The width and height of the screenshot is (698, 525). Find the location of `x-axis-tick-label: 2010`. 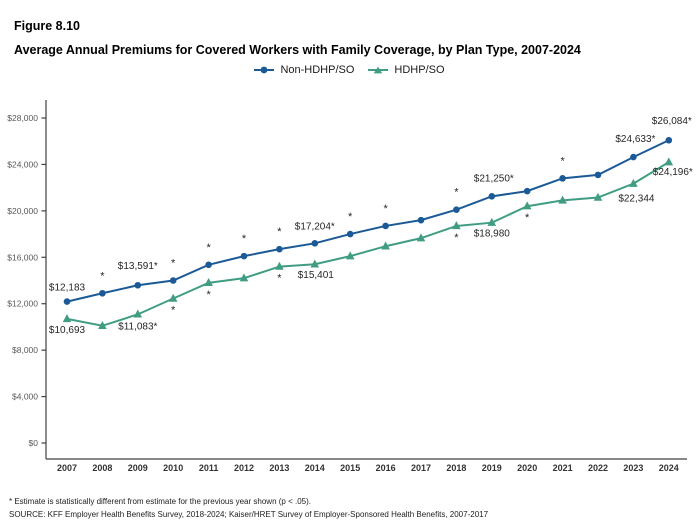

x-axis-tick-label: 2010 is located at coordinates (173, 468).